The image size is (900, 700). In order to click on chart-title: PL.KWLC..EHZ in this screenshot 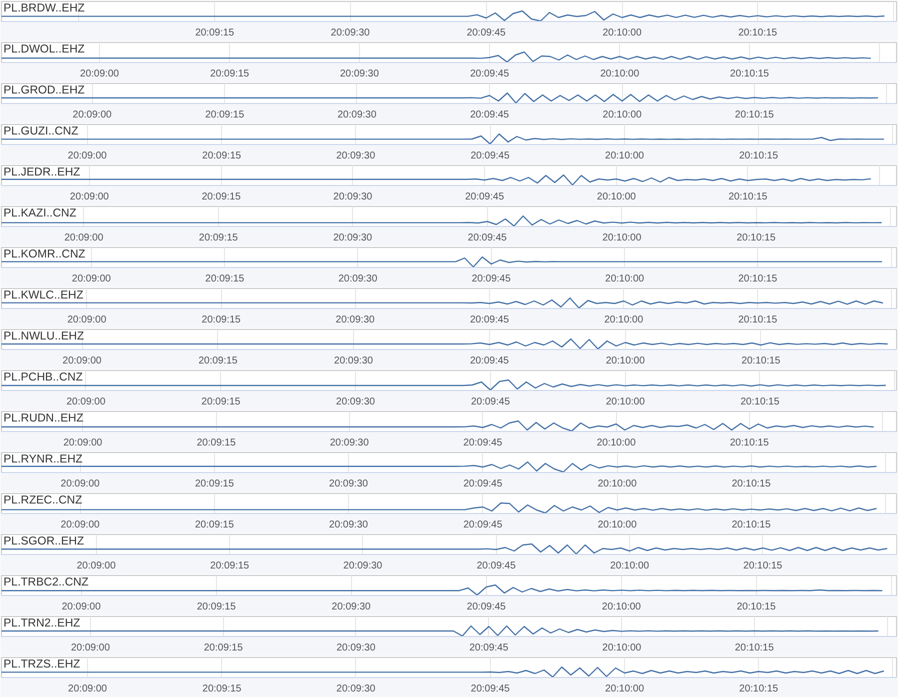, I will do `click(44, 296)`.